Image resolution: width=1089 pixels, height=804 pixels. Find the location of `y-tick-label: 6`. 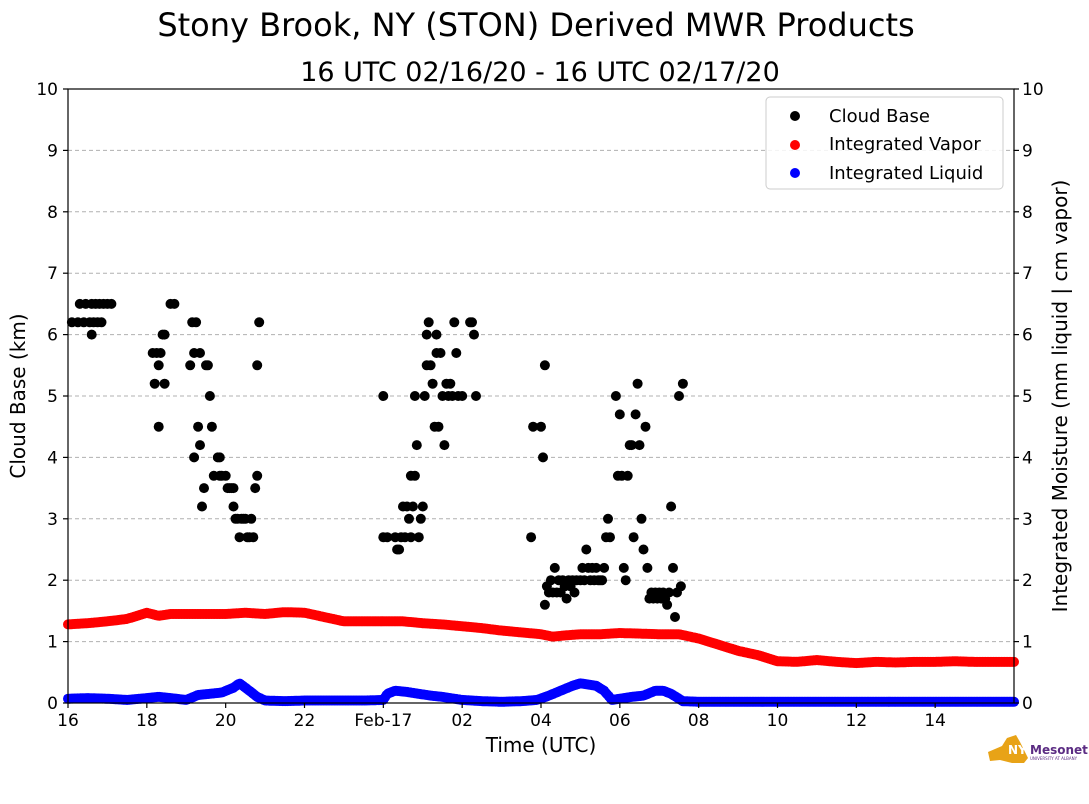

y-tick-label: 6 is located at coordinates (52, 336).